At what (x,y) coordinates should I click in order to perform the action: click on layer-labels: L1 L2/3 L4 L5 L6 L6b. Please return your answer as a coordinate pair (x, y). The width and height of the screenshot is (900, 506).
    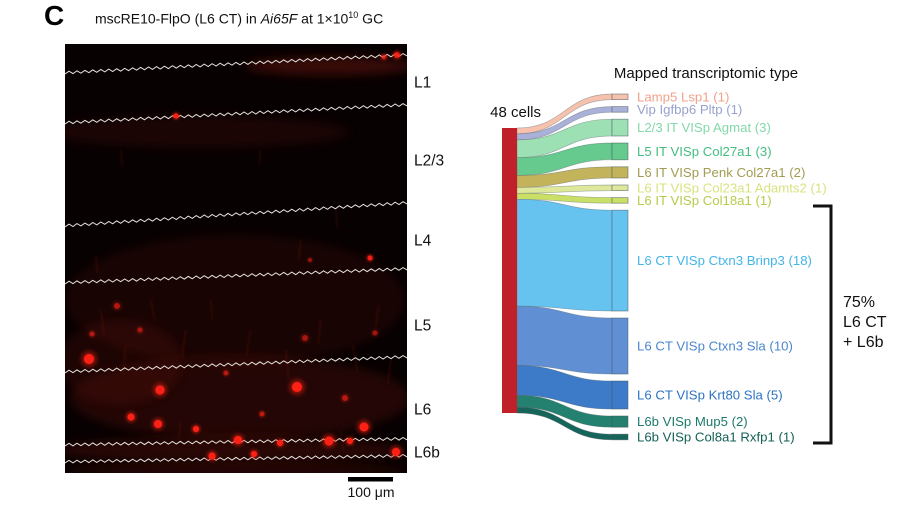
    Looking at the image, I should click on (429, 268).